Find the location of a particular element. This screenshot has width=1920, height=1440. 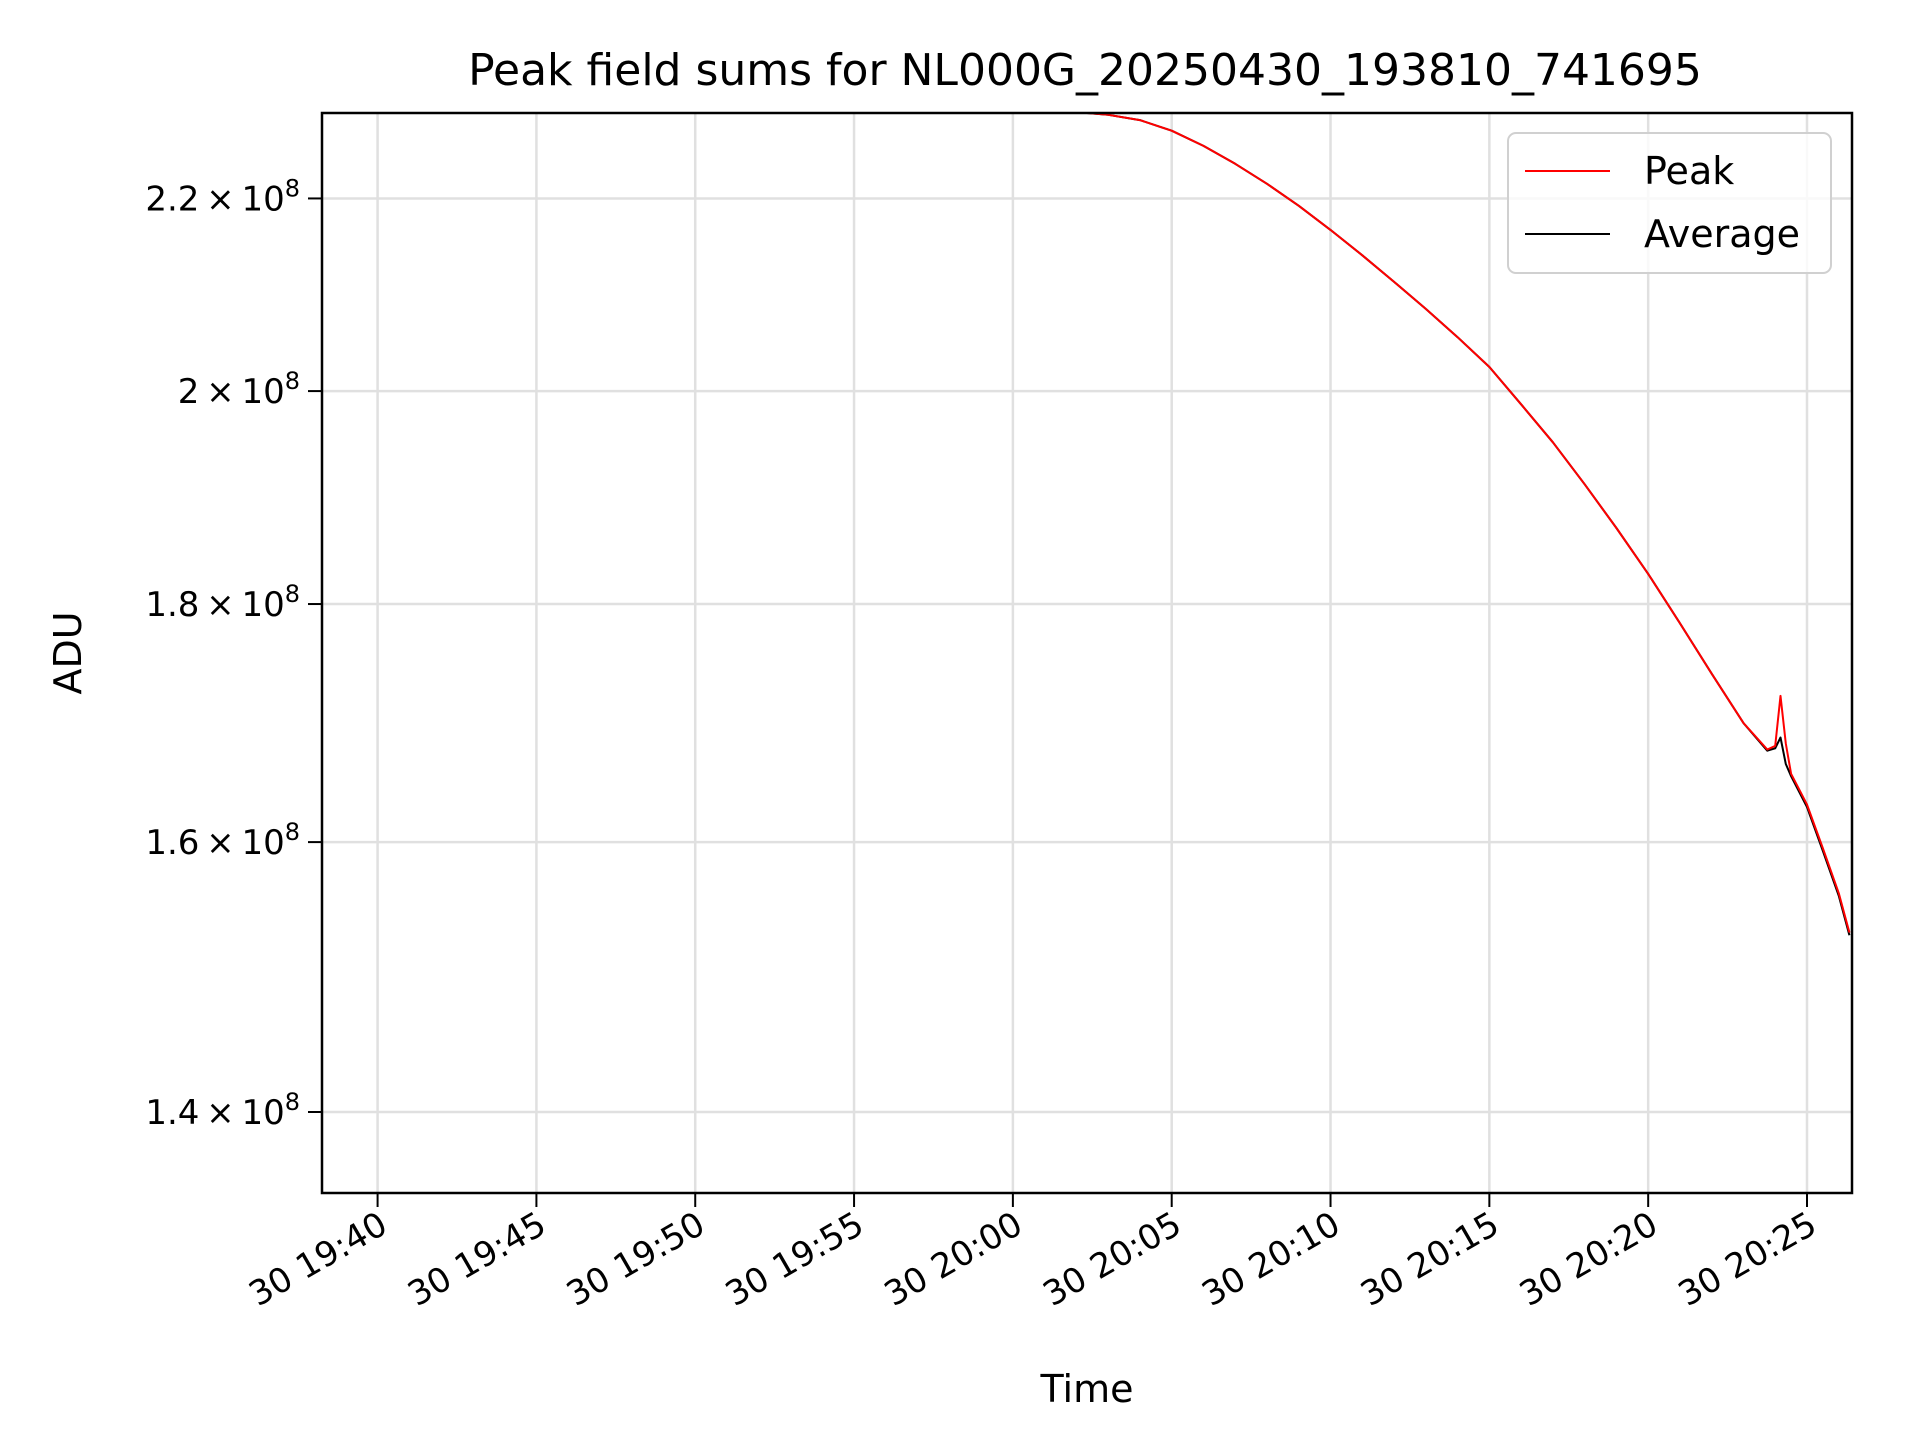

legend-peak-label: Peak is located at coordinates (1689, 171).